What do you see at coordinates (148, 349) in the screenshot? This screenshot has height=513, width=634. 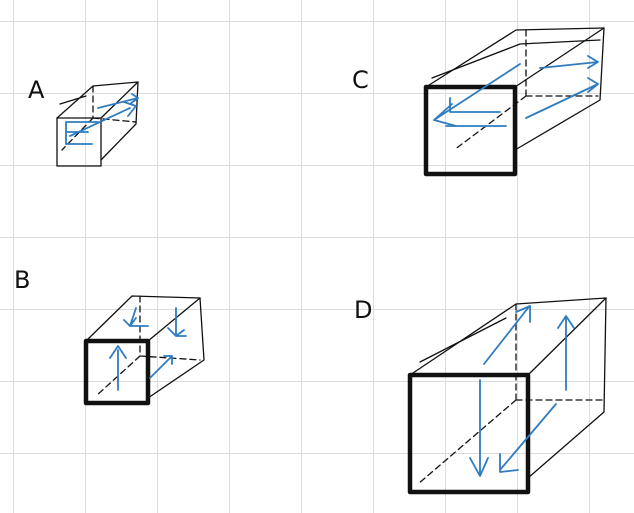 I see `duct-b-flow-arrows` at bounding box center [148, 349].